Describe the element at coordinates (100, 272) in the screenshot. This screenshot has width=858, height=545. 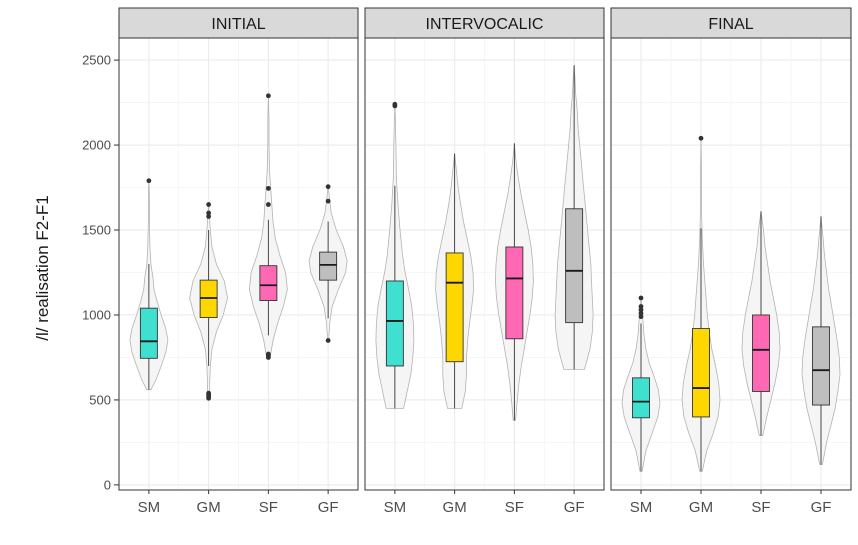
I see `y-axis: 0 500 1000 1500 2000 2500` at that location.